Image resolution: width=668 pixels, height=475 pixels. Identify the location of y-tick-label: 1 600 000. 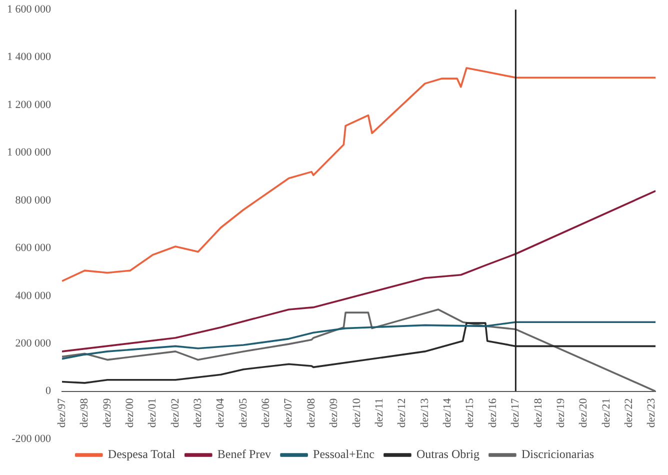
(29, 9).